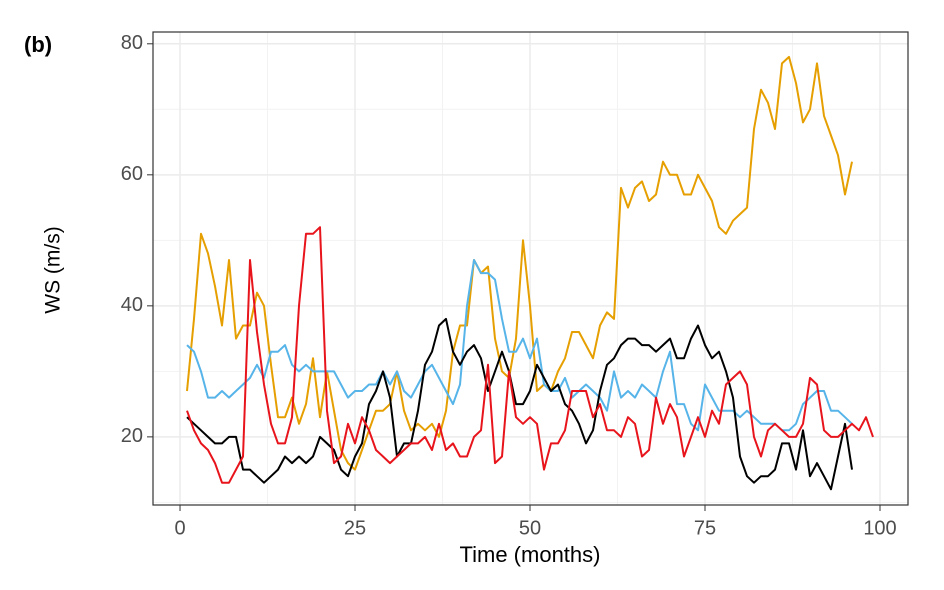 This screenshot has width=944, height=590. Describe the element at coordinates (530, 554) in the screenshot. I see `x-axis-title: Time (months)` at that location.